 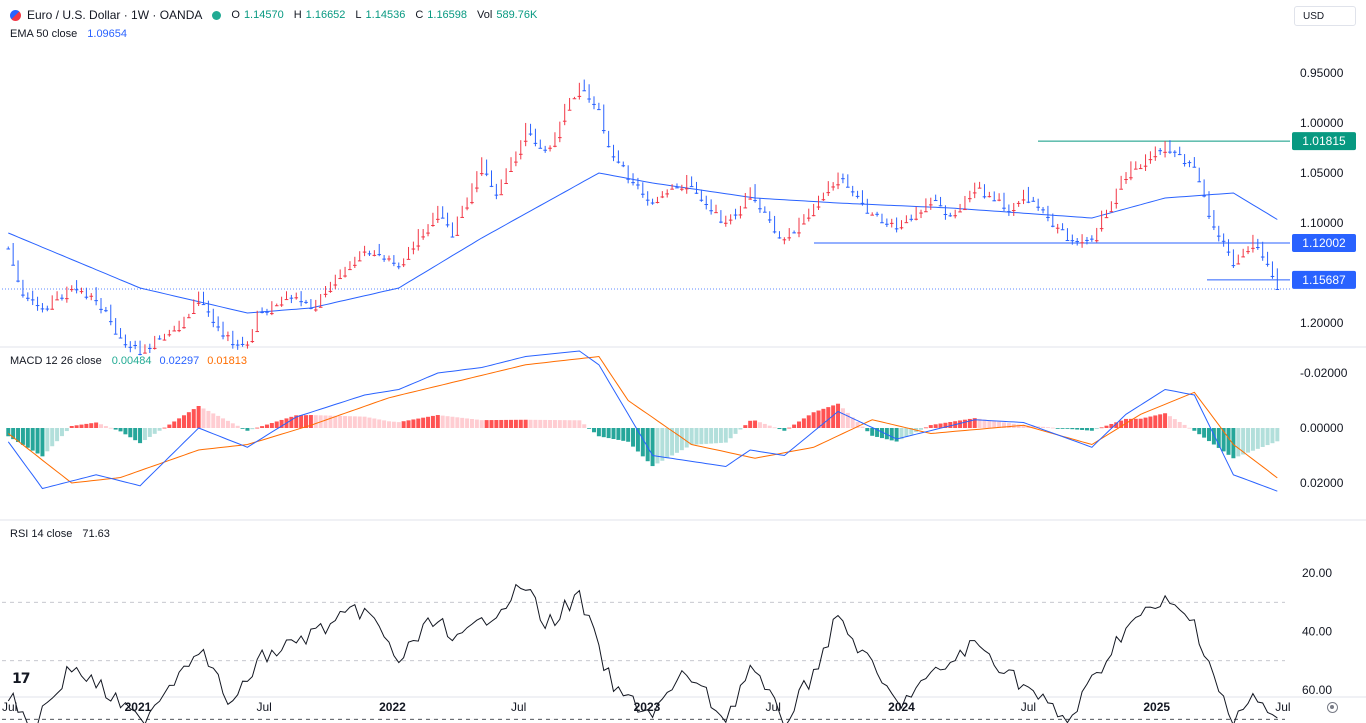 I want to click on eurusd-flag-icon, so click(x=15, y=15).